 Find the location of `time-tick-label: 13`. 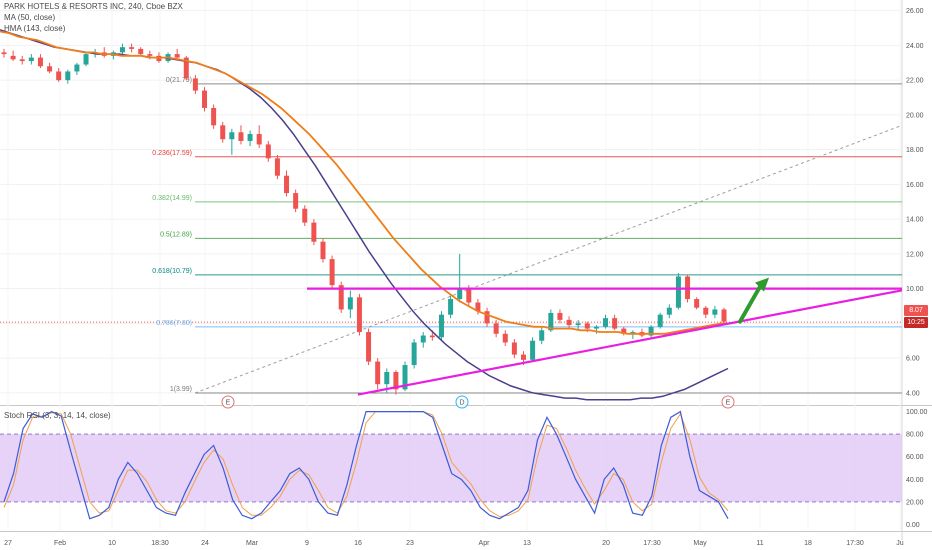

time-tick-label: 13 is located at coordinates (527, 543).